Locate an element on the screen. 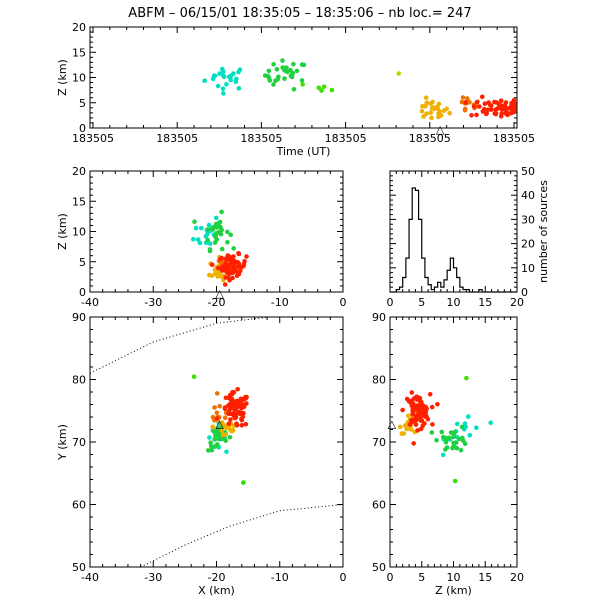  y-tick-label: 0 is located at coordinates (82, 292).